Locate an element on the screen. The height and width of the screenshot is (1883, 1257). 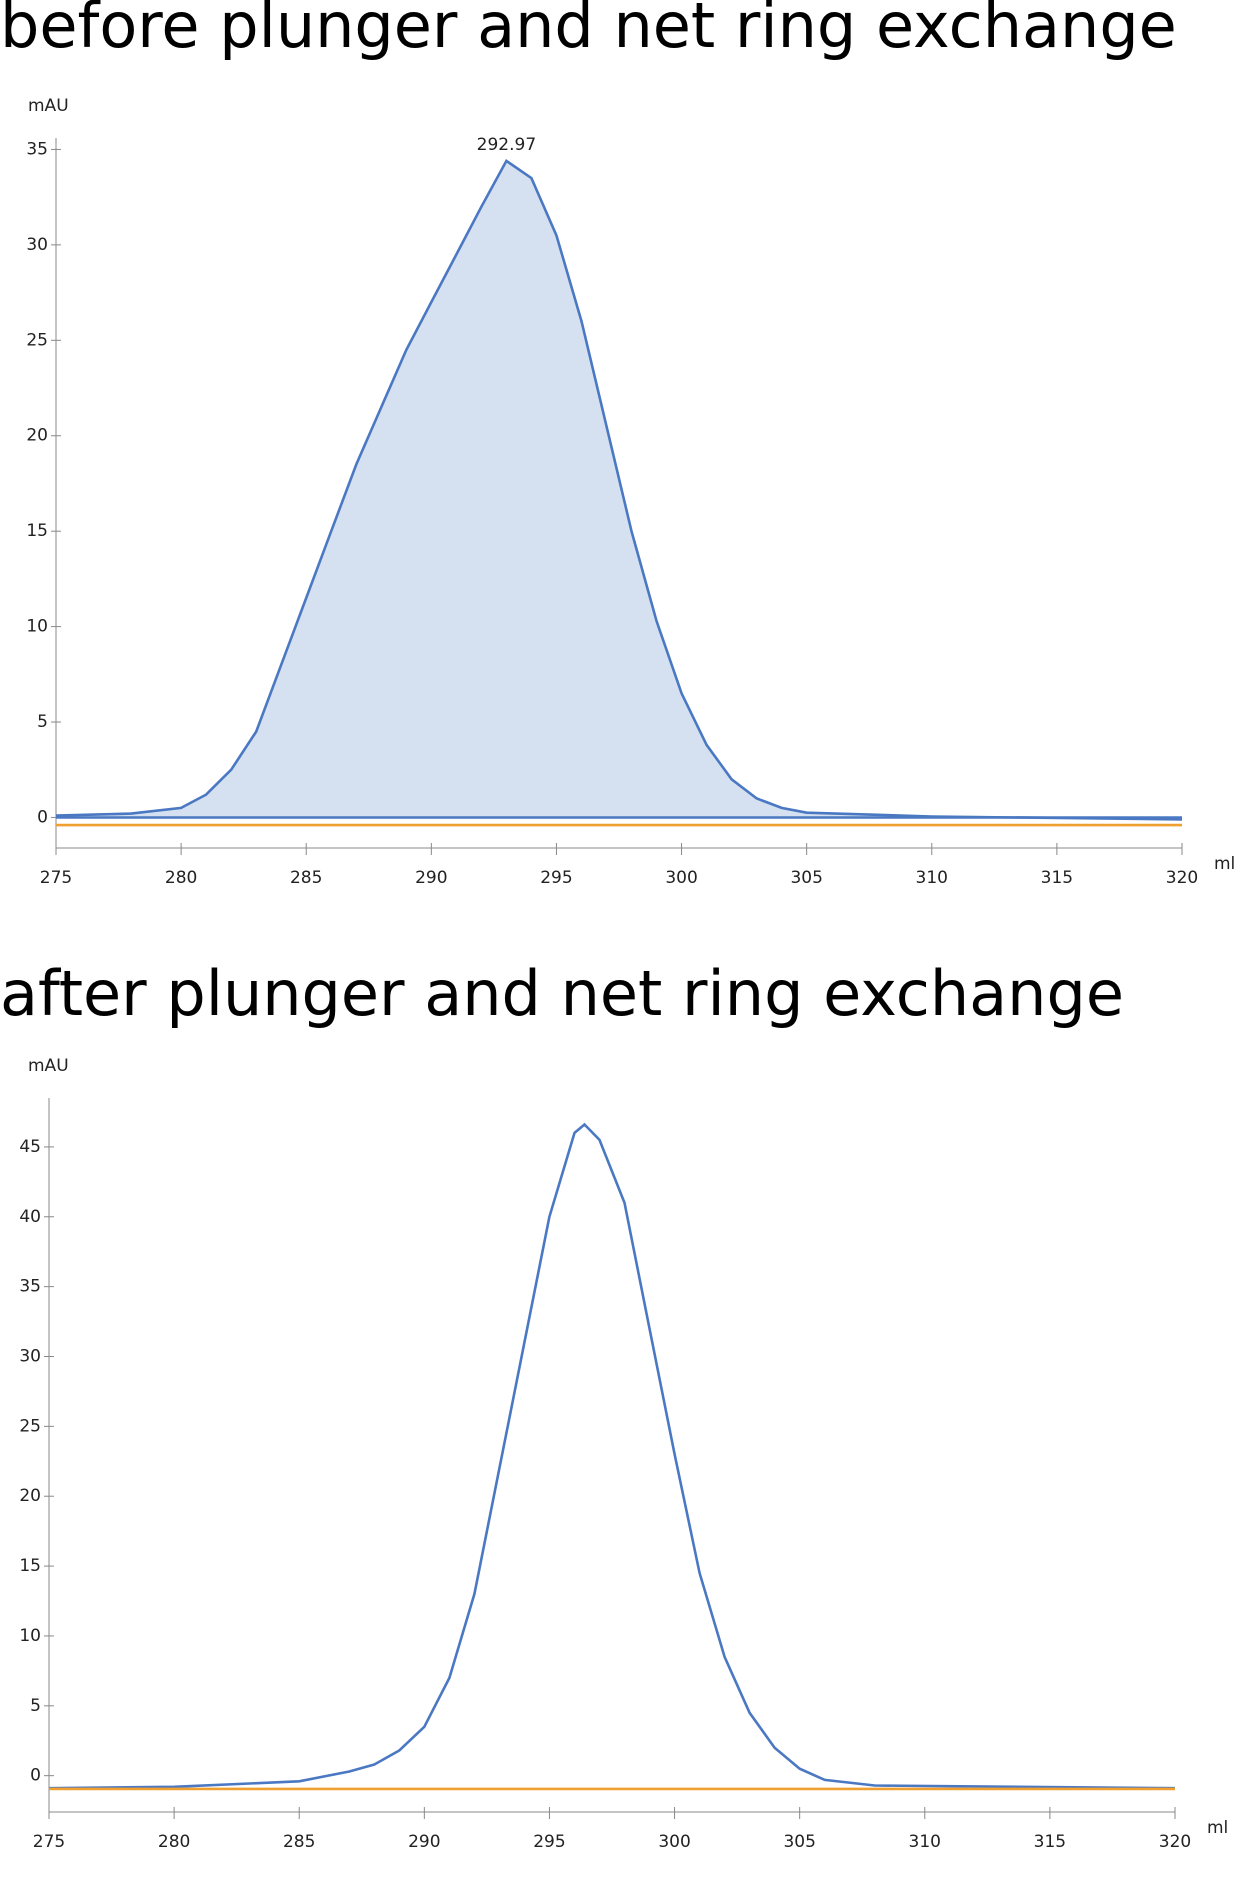
chart-title: after plunger and net ring exchange is located at coordinates (562, 993).